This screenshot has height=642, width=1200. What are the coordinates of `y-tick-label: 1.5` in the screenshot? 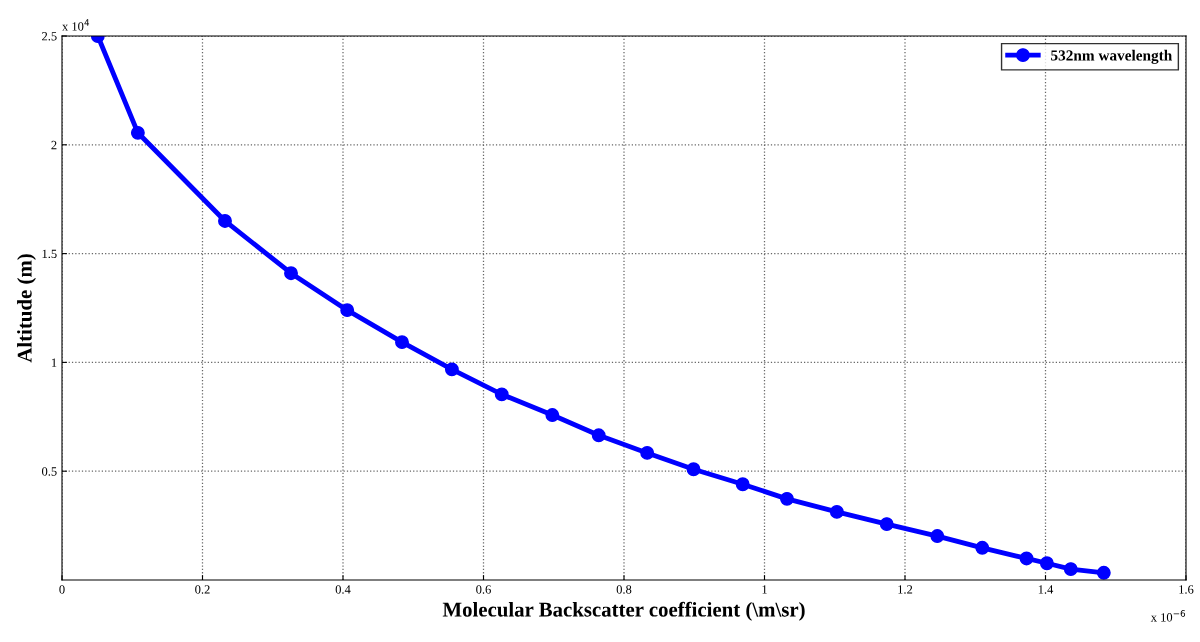 It's located at (49, 254).